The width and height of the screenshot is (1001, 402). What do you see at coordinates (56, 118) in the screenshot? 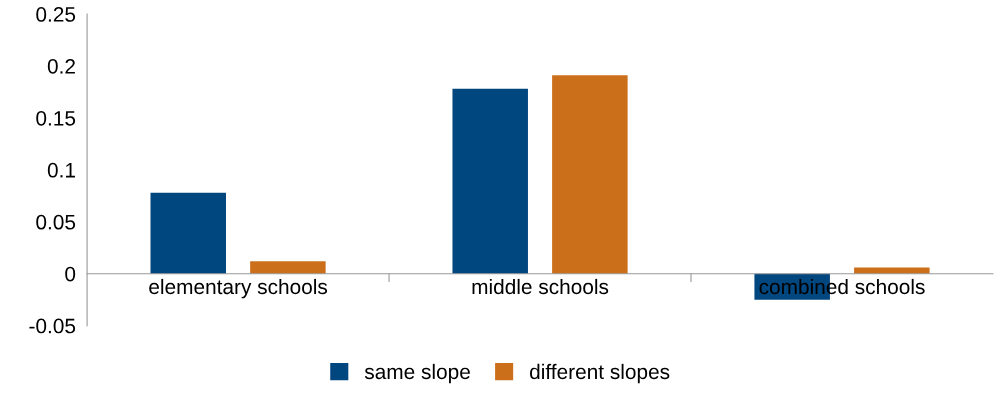
I see `y-tick-label: 0.15` at bounding box center [56, 118].